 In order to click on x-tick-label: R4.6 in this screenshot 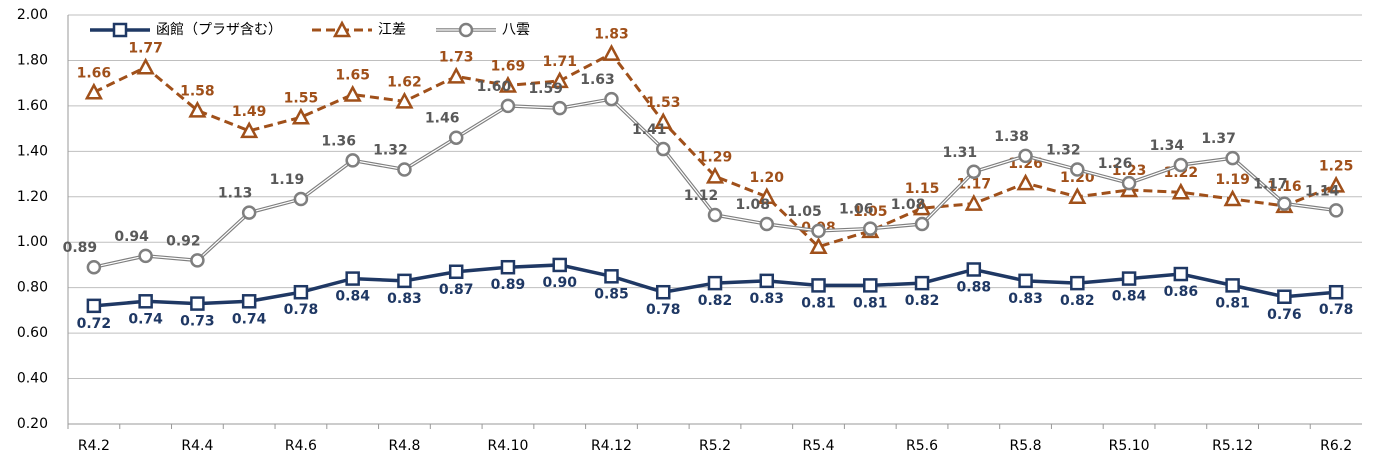, I will do `click(301, 446)`.